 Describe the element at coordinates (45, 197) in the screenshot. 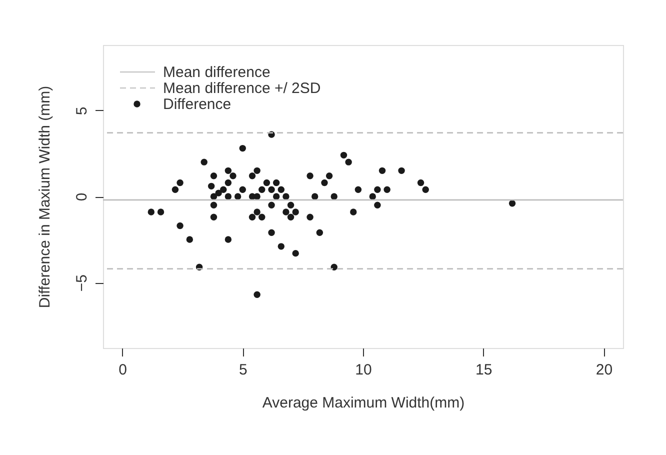

I see `y-axis-title: Difference in Maxium Width (mm)` at that location.